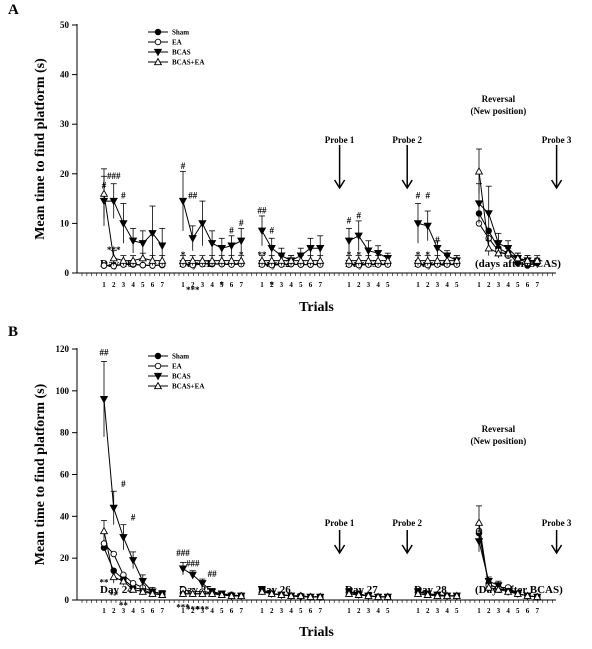 The image size is (592, 649). What do you see at coordinates (63, 349) in the screenshot?
I see `y-tick-label: 120` at bounding box center [63, 349].